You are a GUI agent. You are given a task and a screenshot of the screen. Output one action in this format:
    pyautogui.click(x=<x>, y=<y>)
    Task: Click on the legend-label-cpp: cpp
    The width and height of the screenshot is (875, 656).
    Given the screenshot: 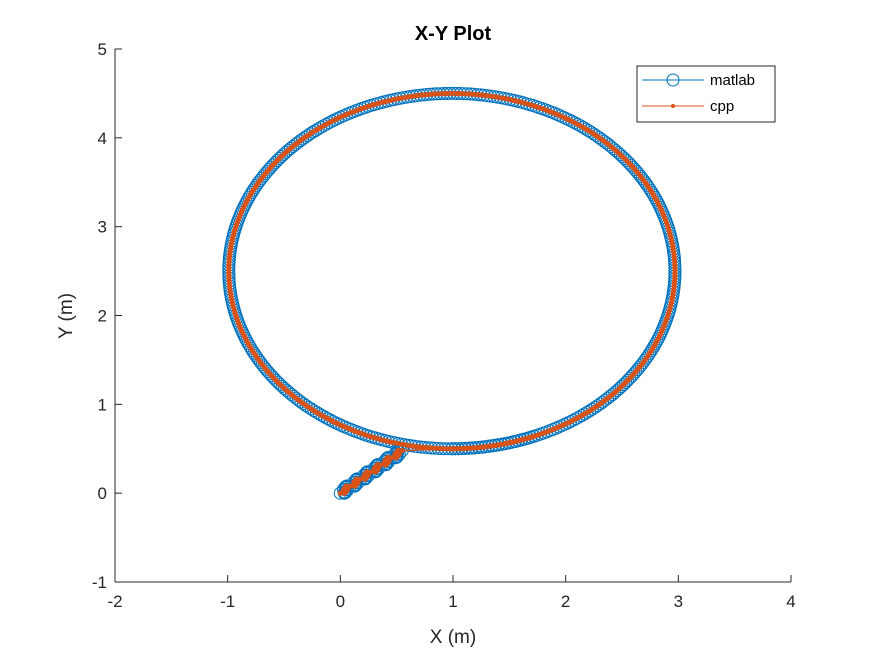 What is the action you would take?
    pyautogui.click(x=722, y=106)
    